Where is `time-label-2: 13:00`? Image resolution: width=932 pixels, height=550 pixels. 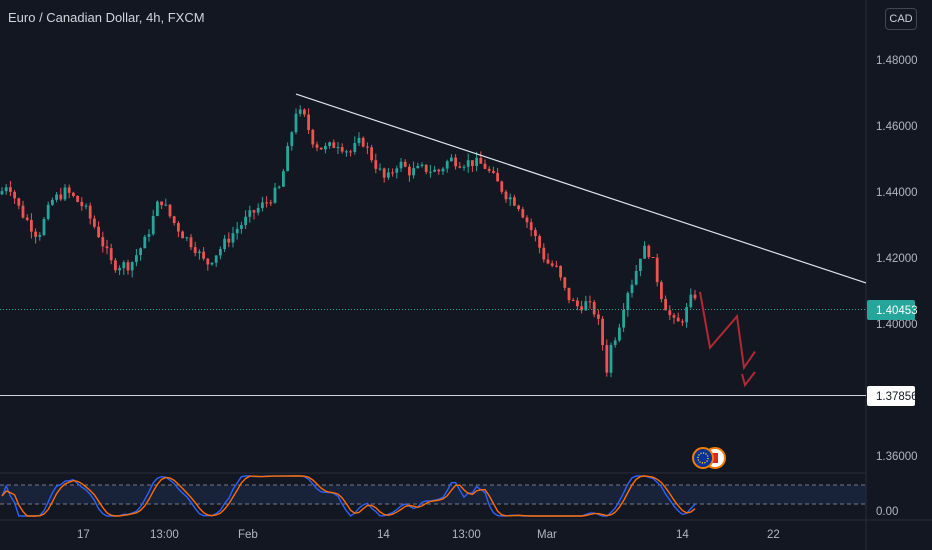
time-label-2: 13:00 is located at coordinates (164, 535).